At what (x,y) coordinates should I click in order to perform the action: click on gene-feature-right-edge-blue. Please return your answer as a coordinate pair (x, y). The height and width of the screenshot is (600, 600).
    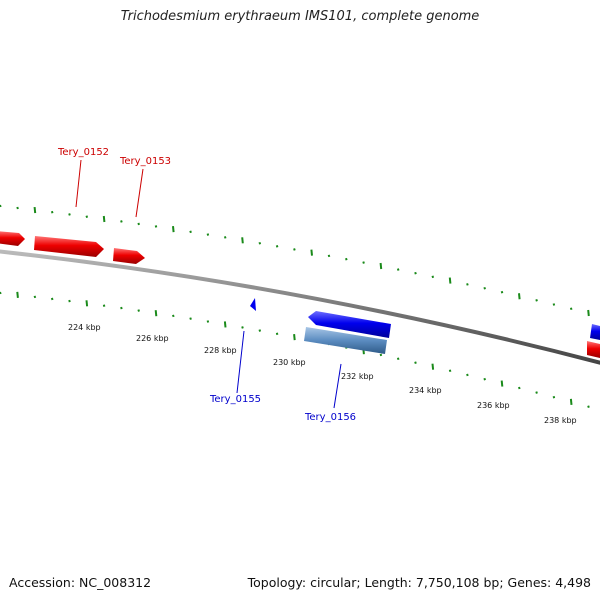
    Looking at the image, I should click on (595, 332).